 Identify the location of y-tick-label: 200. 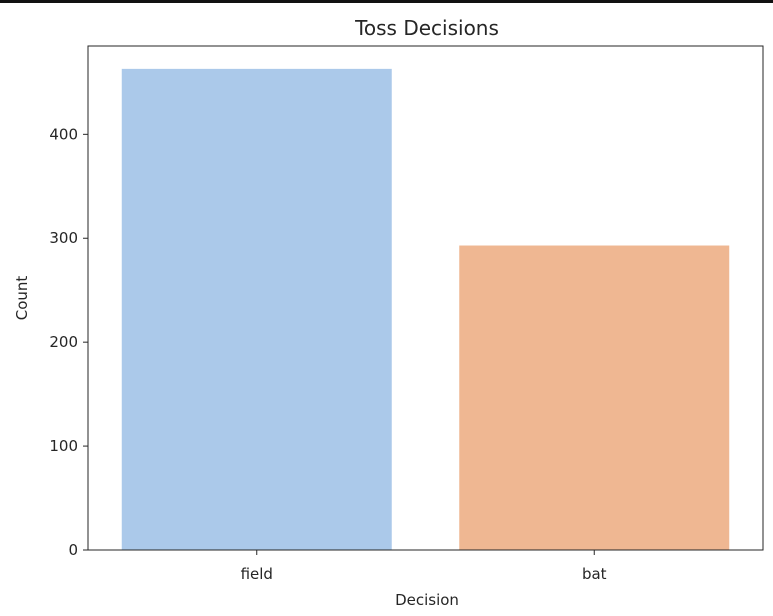
(63, 342).